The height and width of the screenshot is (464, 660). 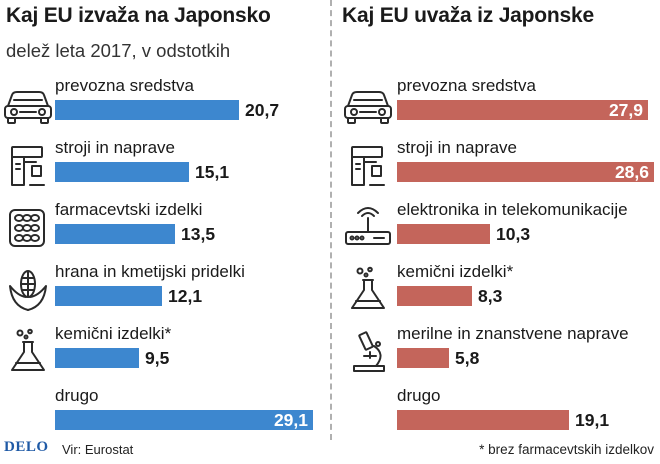 I want to click on pills-icon, so click(x=28, y=227).